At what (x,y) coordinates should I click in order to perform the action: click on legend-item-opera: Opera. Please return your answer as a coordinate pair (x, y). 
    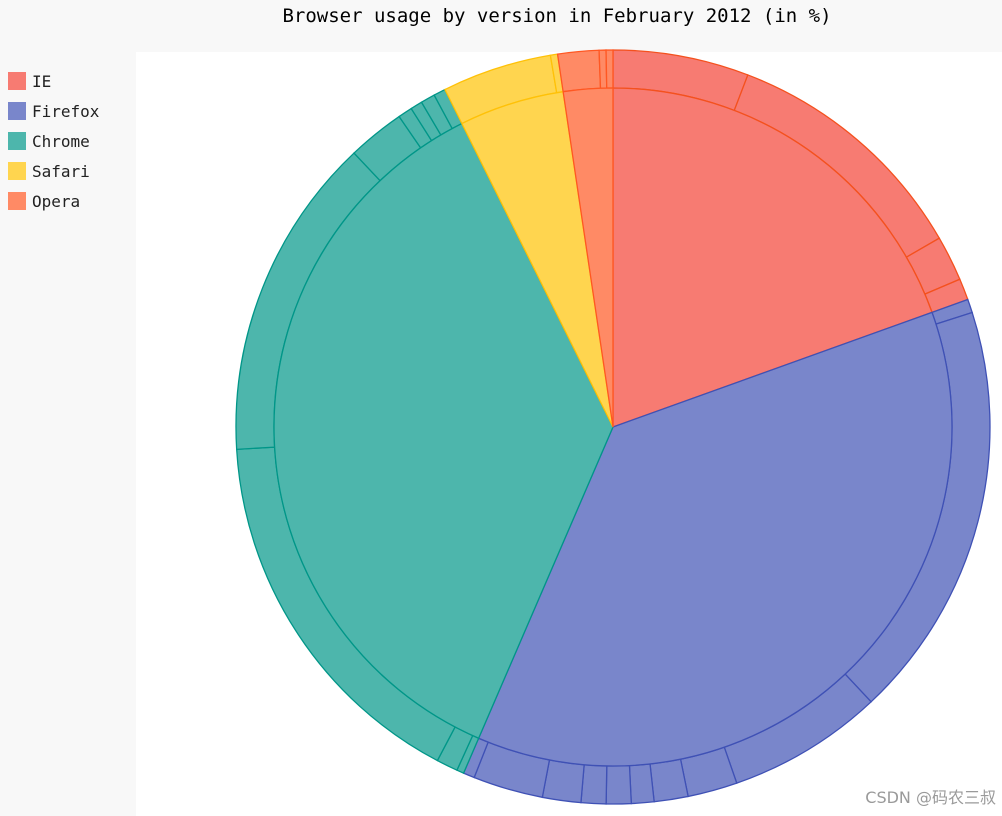
    Looking at the image, I should click on (53, 201).